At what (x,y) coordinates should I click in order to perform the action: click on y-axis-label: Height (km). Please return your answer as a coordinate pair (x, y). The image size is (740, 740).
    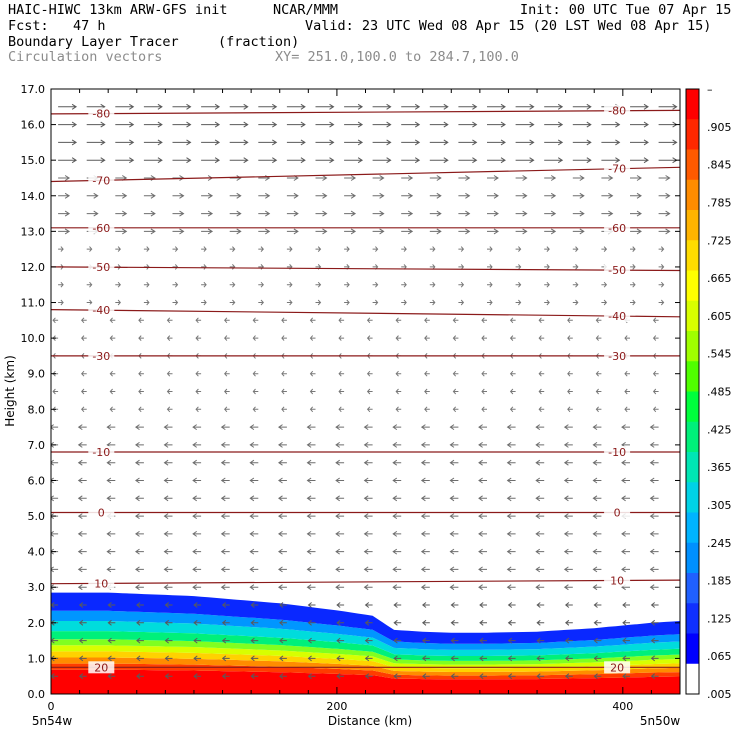
    Looking at the image, I should click on (10, 390).